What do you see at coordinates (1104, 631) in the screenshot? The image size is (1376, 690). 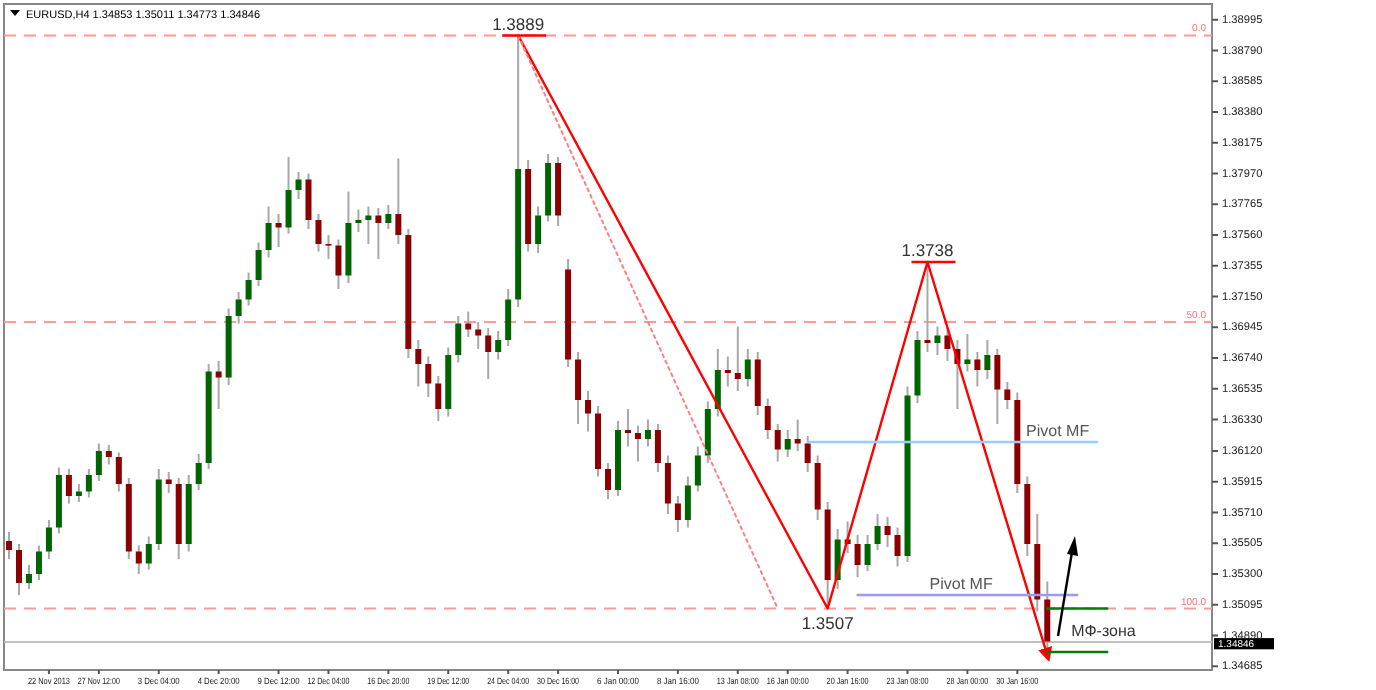 I see `series-label: МФ-зона` at bounding box center [1104, 631].